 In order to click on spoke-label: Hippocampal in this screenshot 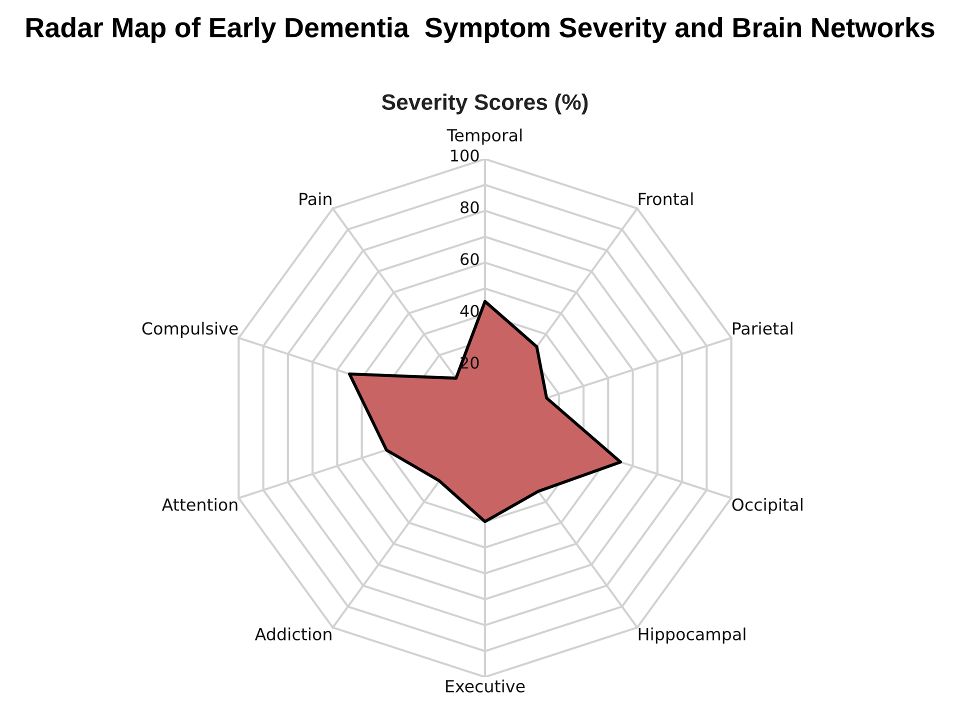, I will do `click(692, 636)`.